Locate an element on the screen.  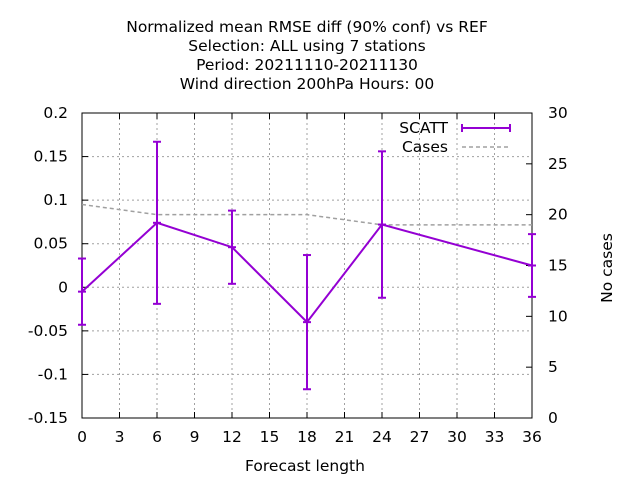
legend-label-cases: Cases is located at coordinates (425, 147).